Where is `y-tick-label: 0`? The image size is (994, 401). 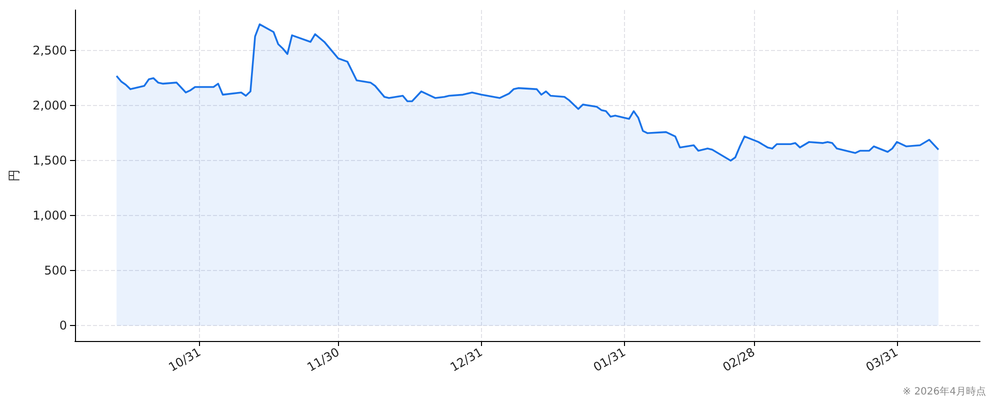 y-tick-label: 0 is located at coordinates (63, 325).